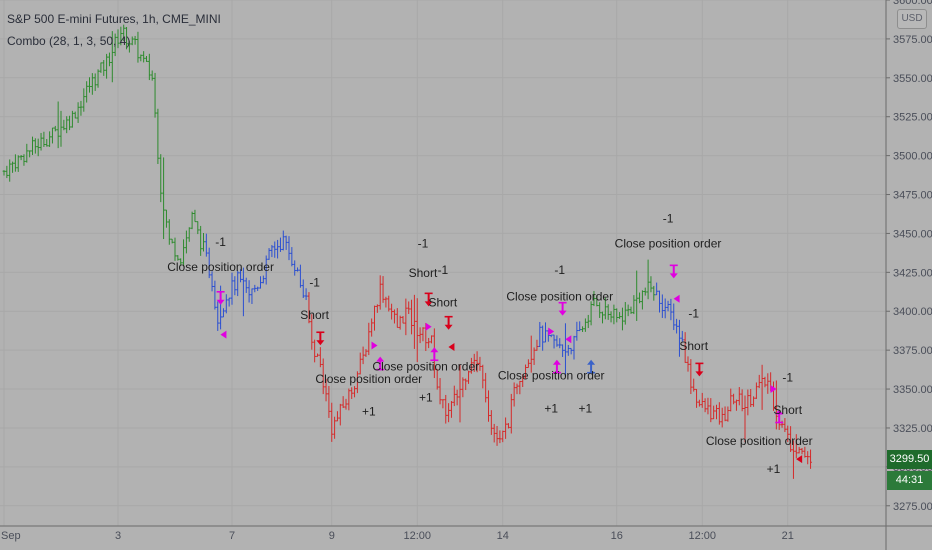 The height and width of the screenshot is (550, 932). Describe the element at coordinates (114, 19) in the screenshot. I see `symbol-legend: S&P 500 E-mini Futures, 1h, CME_MINI` at that location.